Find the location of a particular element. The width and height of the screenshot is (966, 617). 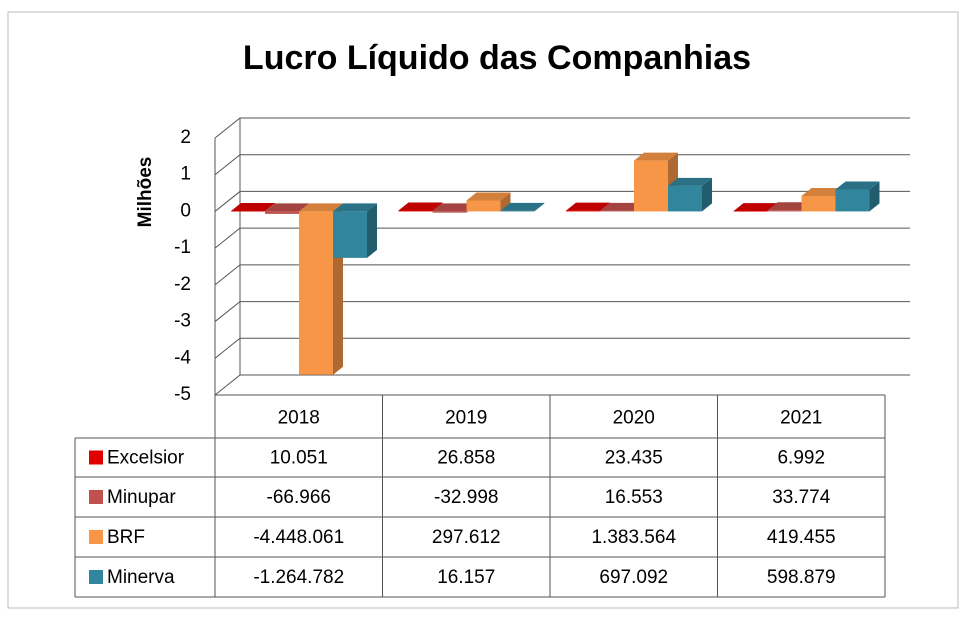

table-value: -4.448.061 is located at coordinates (298, 537).